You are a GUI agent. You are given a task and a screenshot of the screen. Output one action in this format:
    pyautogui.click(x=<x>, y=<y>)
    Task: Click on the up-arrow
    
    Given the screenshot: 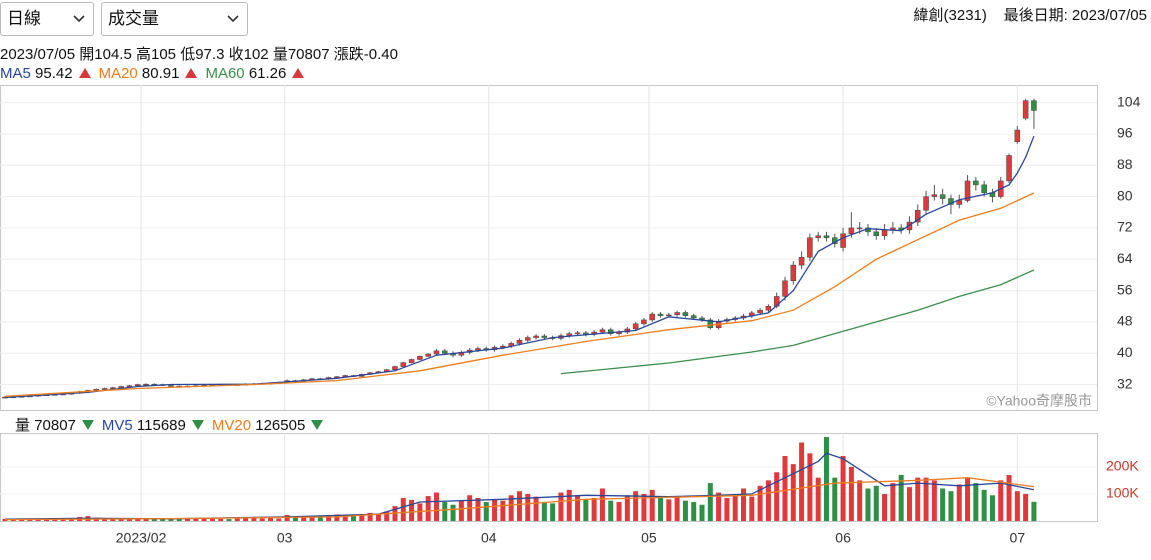 What is the action you would take?
    pyautogui.click(x=298, y=73)
    